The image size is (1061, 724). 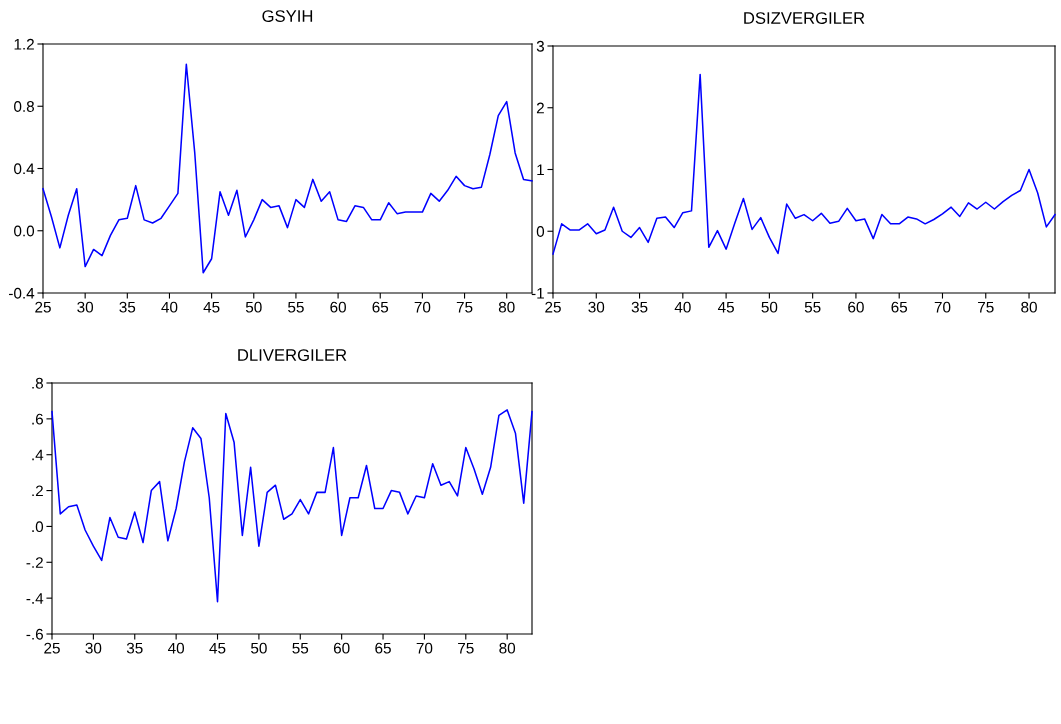 What do you see at coordinates (540, 231) in the screenshot?
I see `y-tick-label: 0` at bounding box center [540, 231].